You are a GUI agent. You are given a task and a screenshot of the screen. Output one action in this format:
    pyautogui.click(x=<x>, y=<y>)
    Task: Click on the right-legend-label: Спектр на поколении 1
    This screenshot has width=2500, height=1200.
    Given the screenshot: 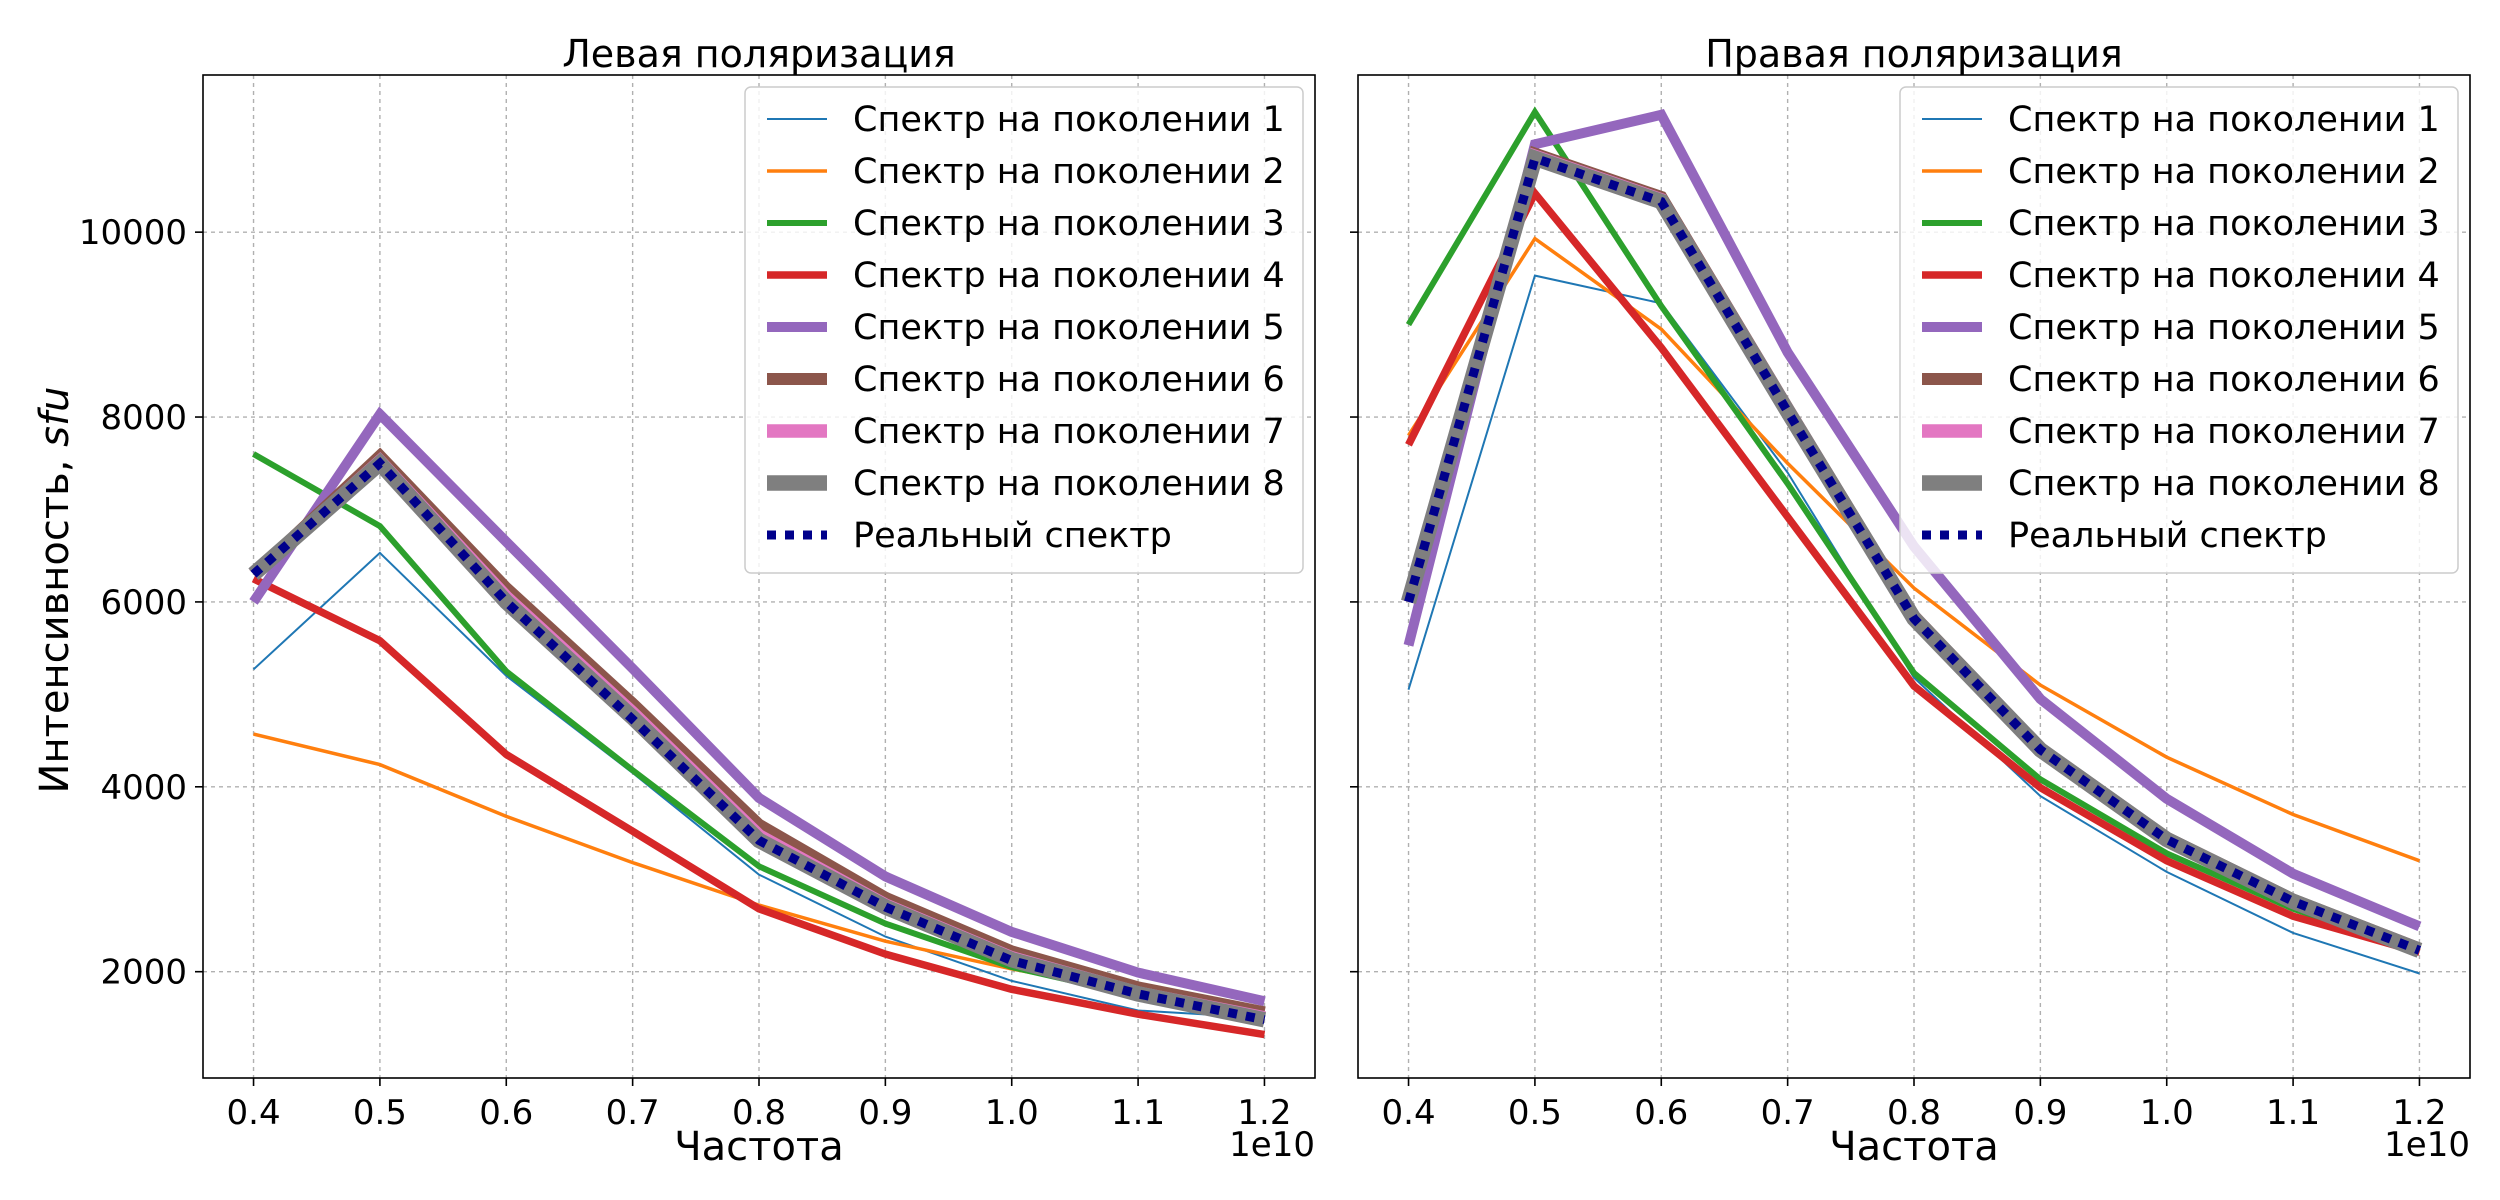 What is the action you would take?
    pyautogui.click(x=2224, y=120)
    